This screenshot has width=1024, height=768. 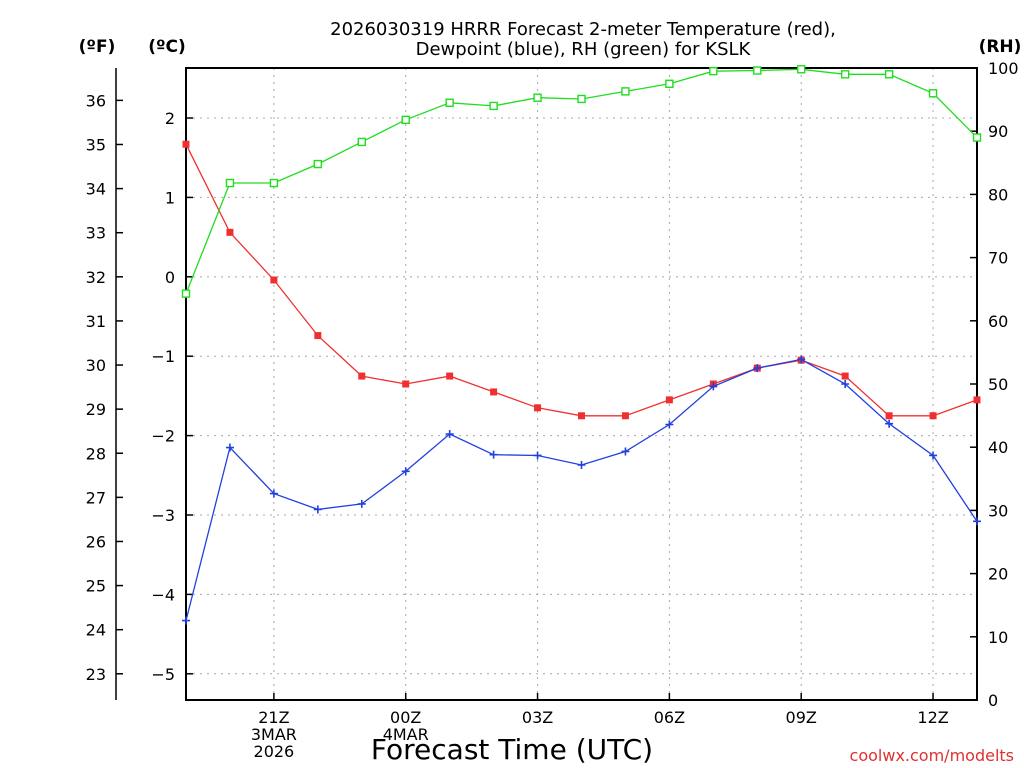 What do you see at coordinates (998, 131) in the screenshot?
I see `rh-tick-label: 90` at bounding box center [998, 131].